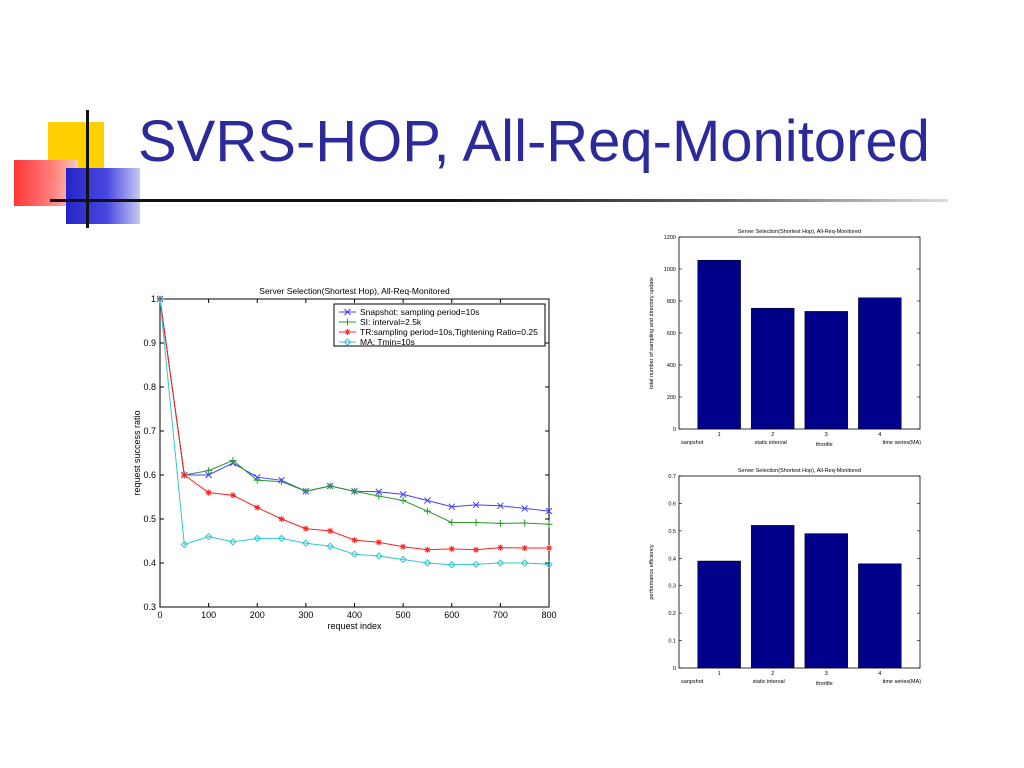  What do you see at coordinates (87, 169) in the screenshot?
I see `decor-vertical-line` at bounding box center [87, 169].